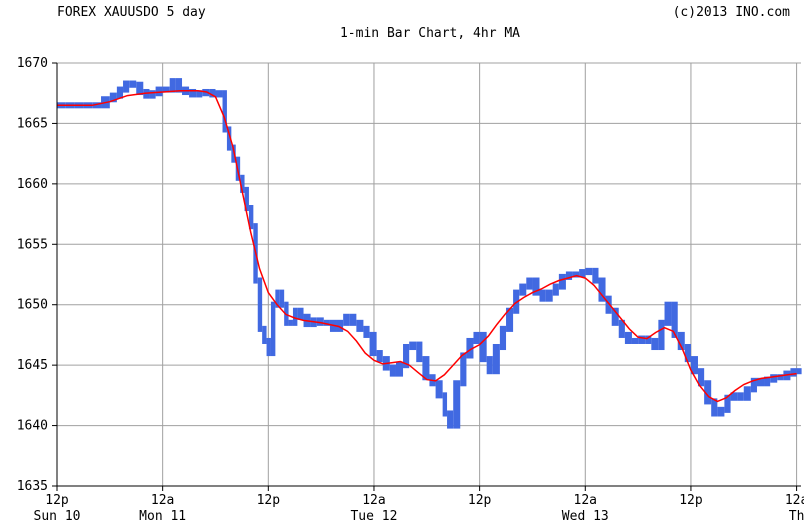 The height and width of the screenshot is (529, 804). What do you see at coordinates (131, 12) in the screenshot?
I see `chart-title: FOREX XAUUSDO 5 day` at bounding box center [131, 12].